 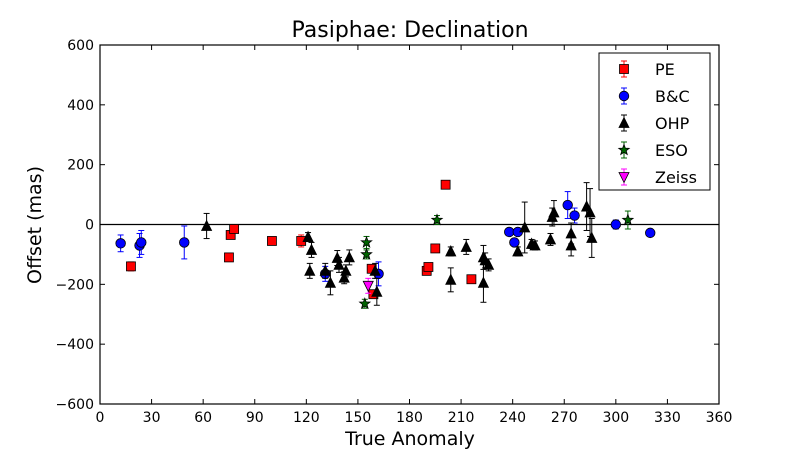 What do you see at coordinates (652, 150) in the screenshot?
I see `legend-item-eso: ESO` at bounding box center [652, 150].